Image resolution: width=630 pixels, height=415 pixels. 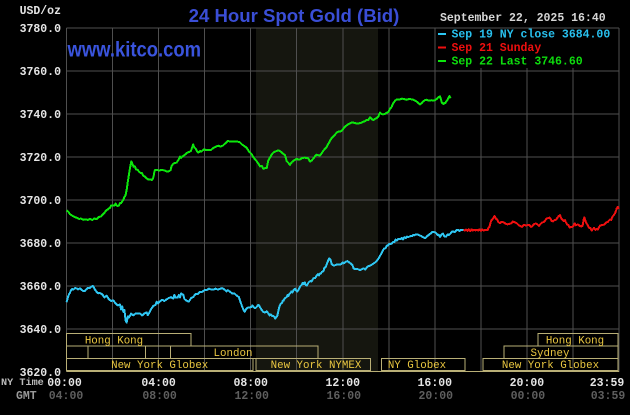 What do you see at coordinates (607, 383) in the screenshot?
I see `svg-text: 23:59` at bounding box center [607, 383].